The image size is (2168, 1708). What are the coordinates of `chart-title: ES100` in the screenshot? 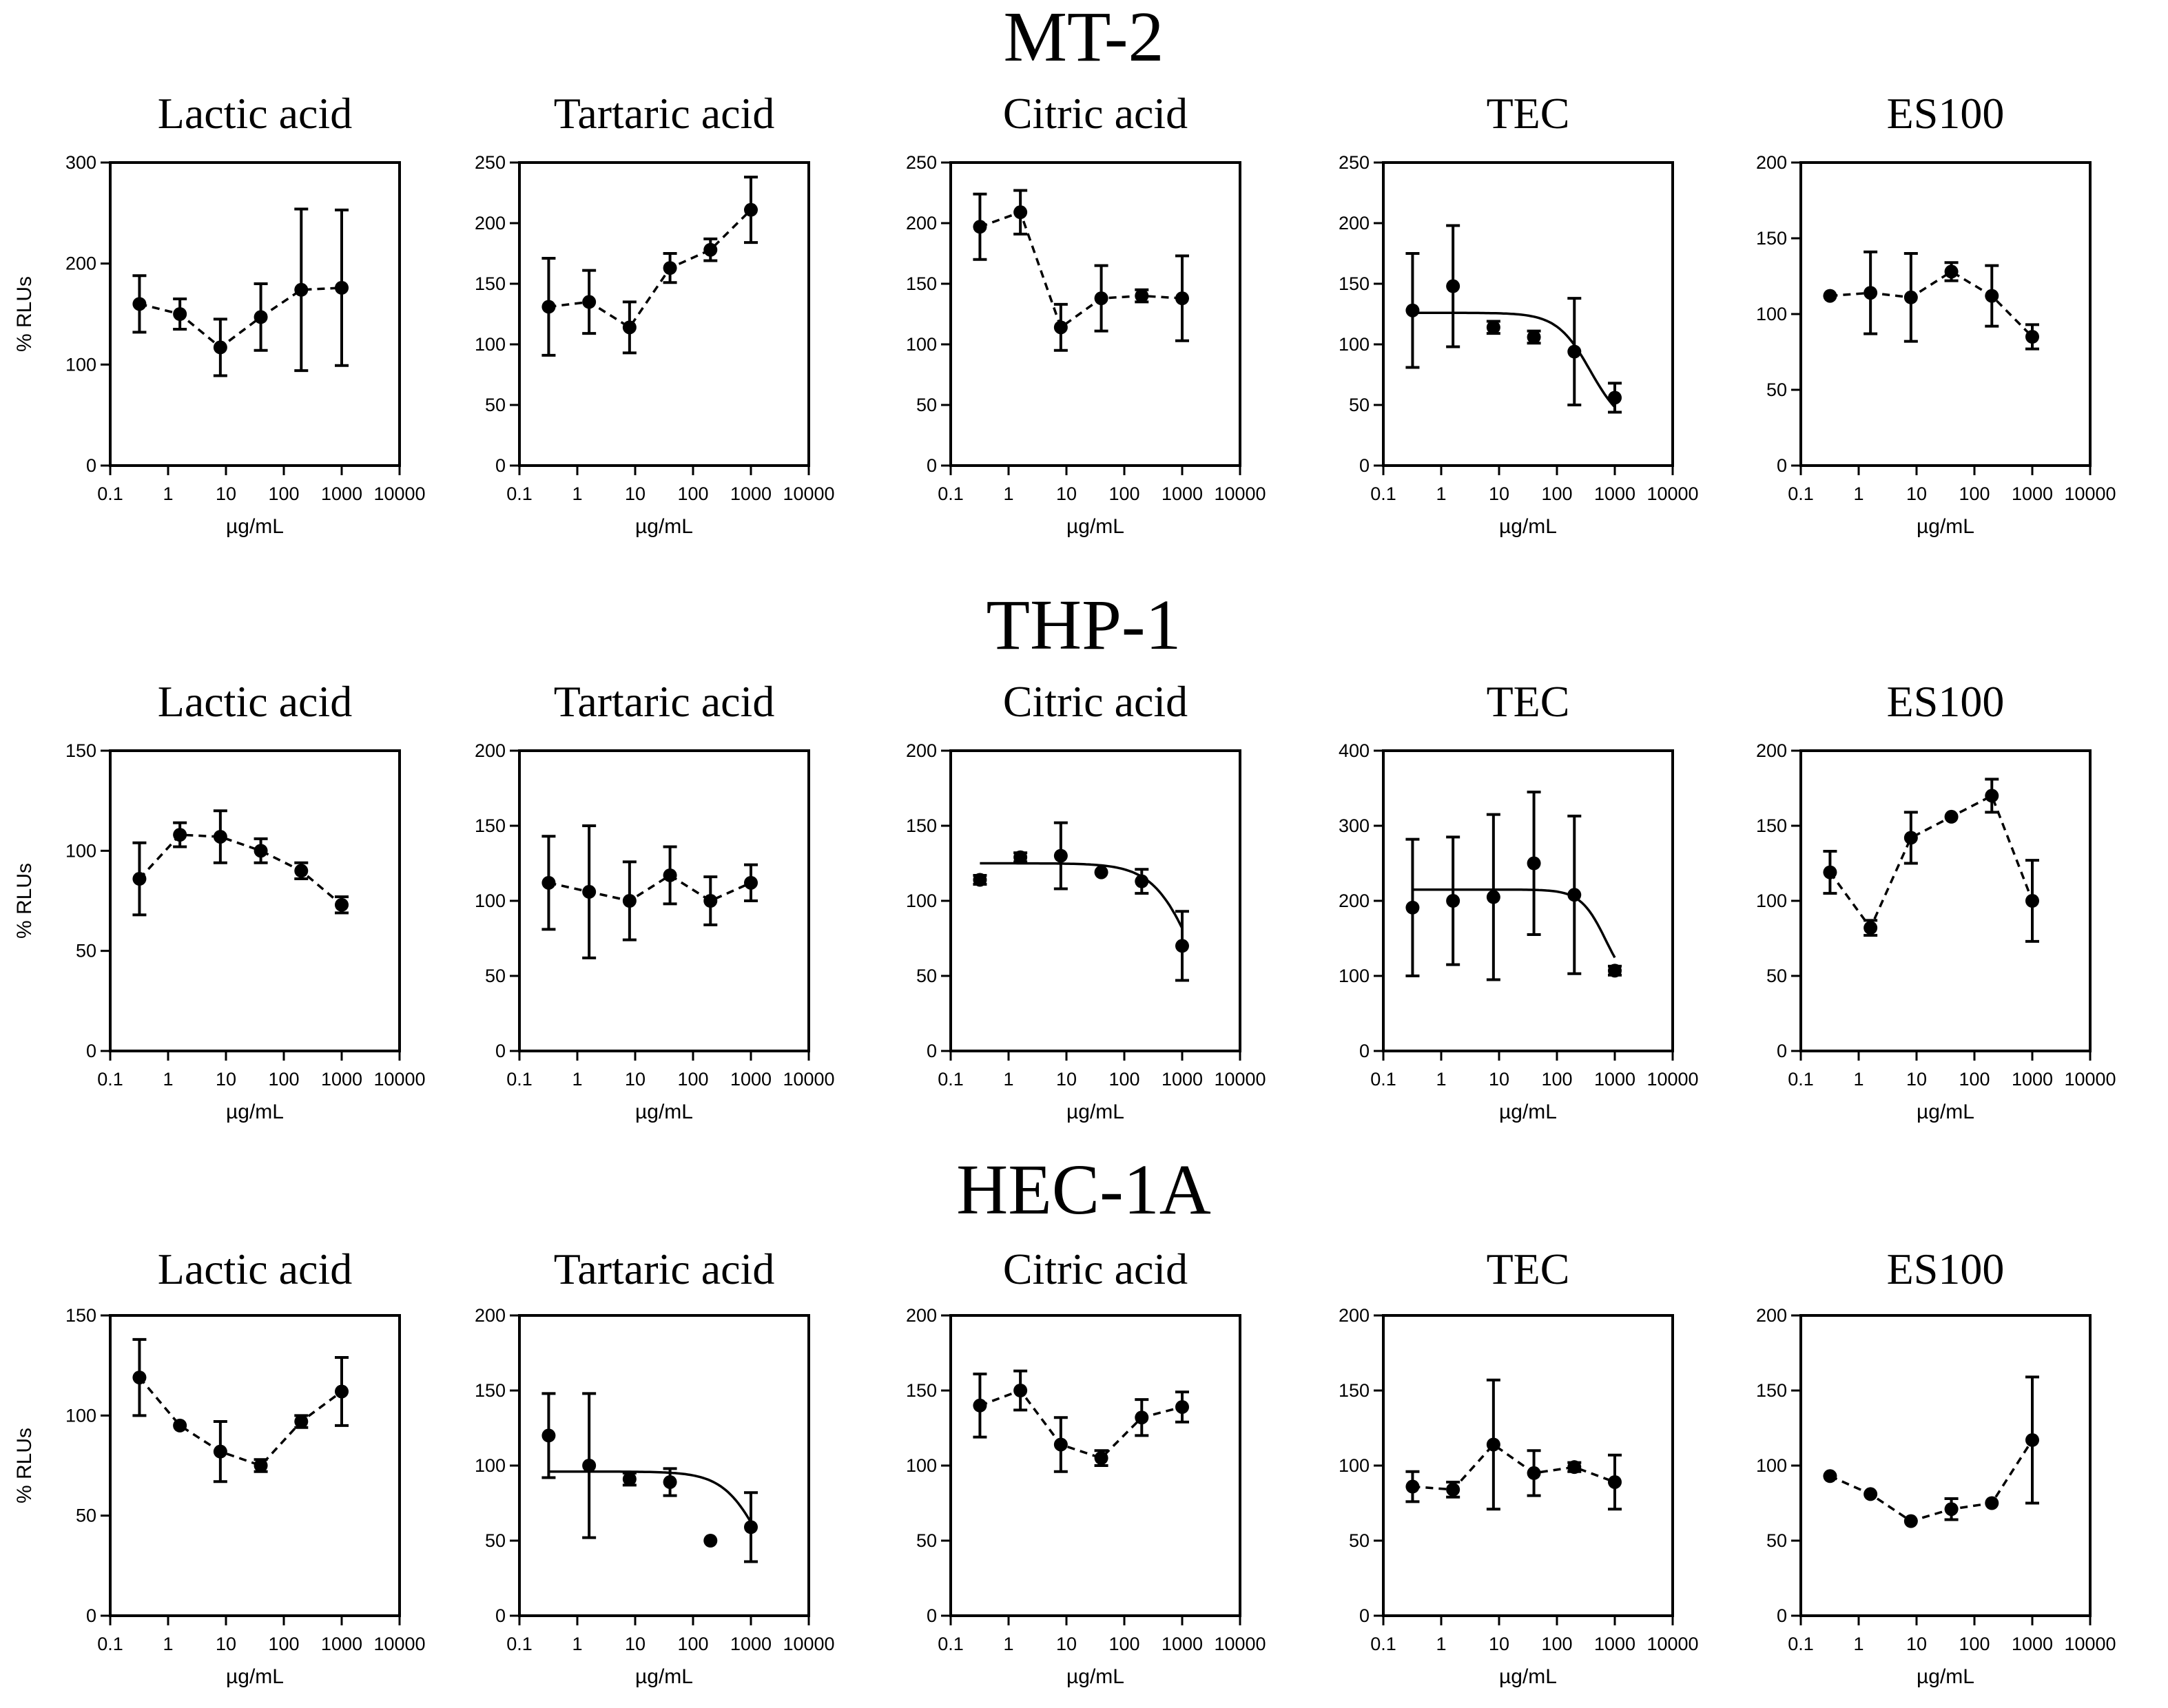 It's located at (1946, 701).